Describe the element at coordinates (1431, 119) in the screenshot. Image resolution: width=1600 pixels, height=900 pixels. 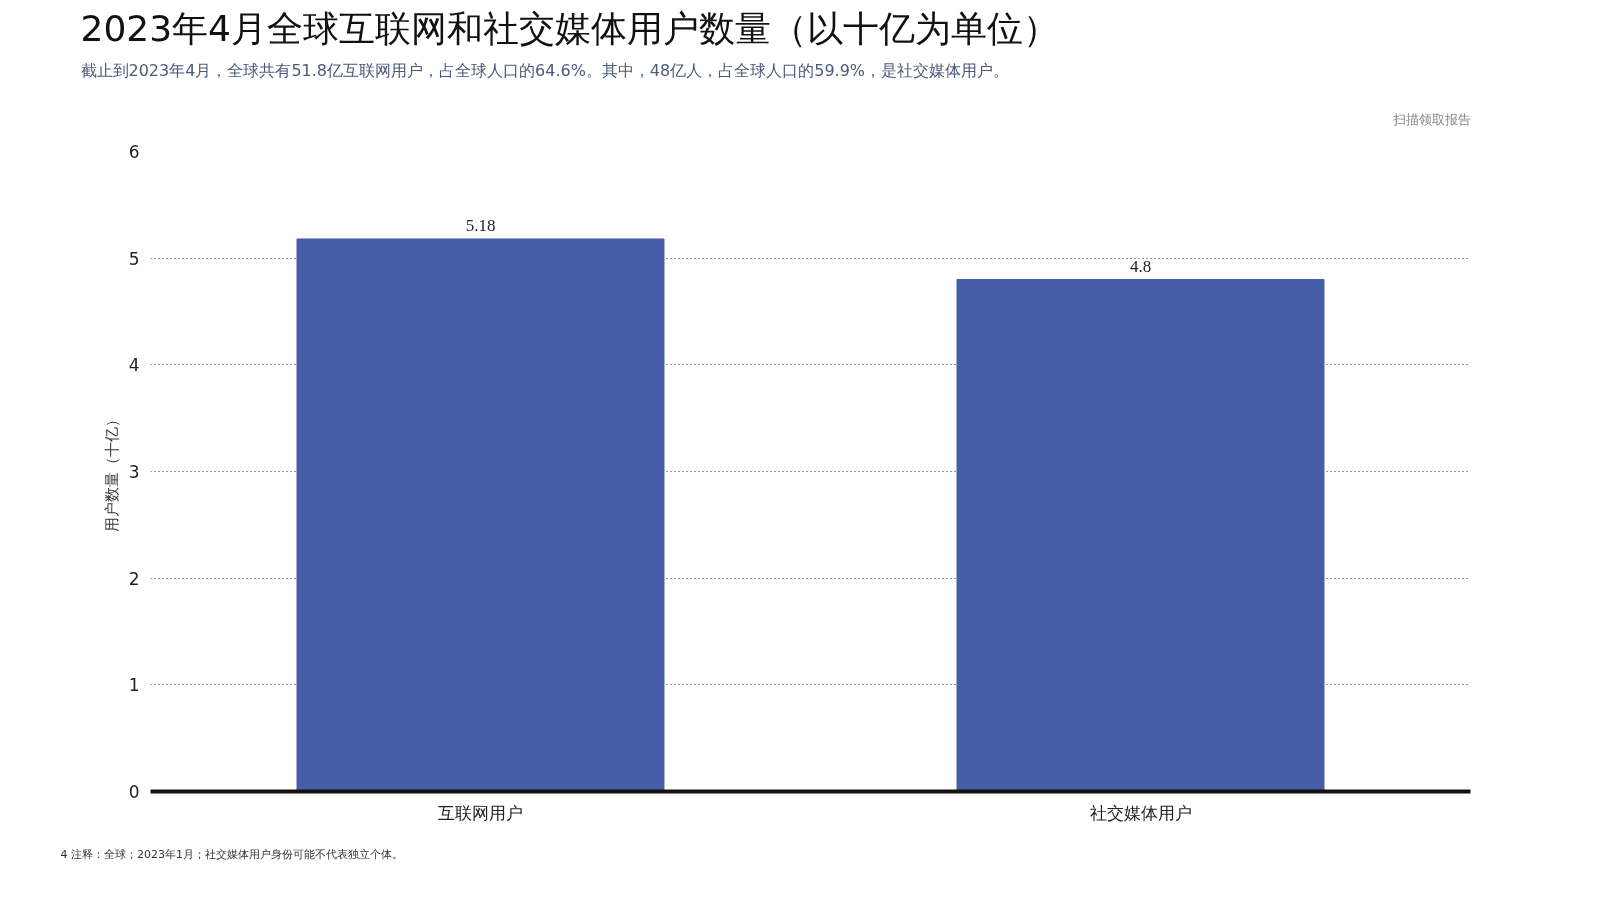
I see `text: 扫描领取报告` at that location.